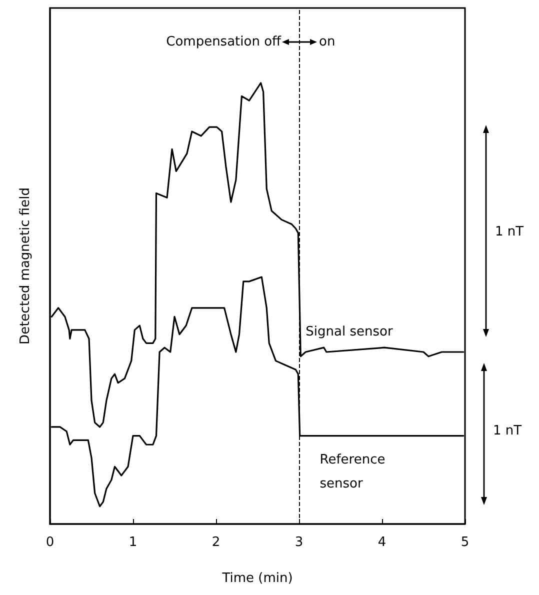  I want to click on y-axis-title: Detected magnetic field, so click(25, 266).